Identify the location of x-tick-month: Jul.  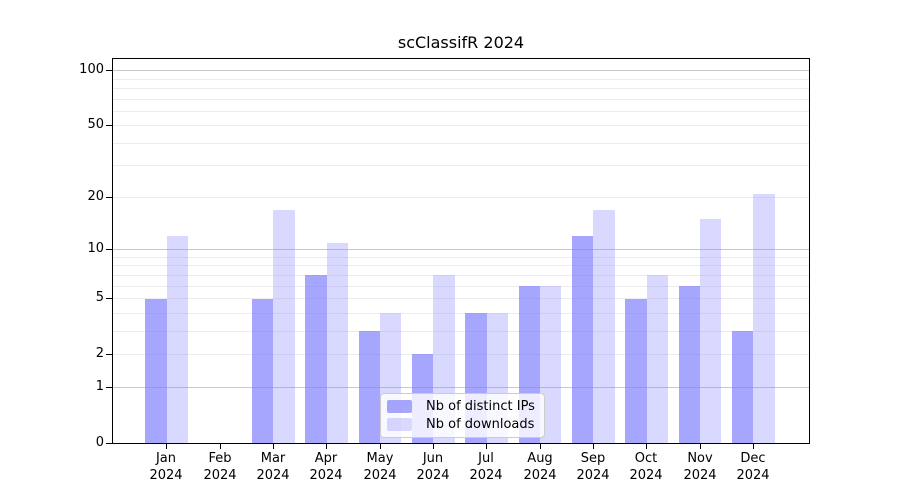
(486, 458).